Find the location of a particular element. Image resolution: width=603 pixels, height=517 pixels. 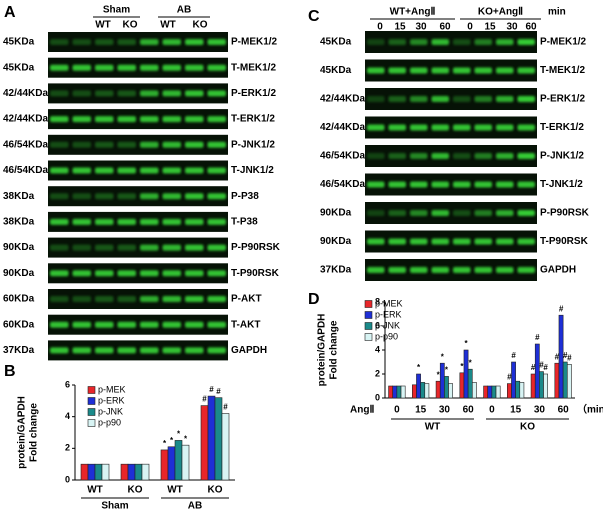

panel-label: A is located at coordinates (10, 12).